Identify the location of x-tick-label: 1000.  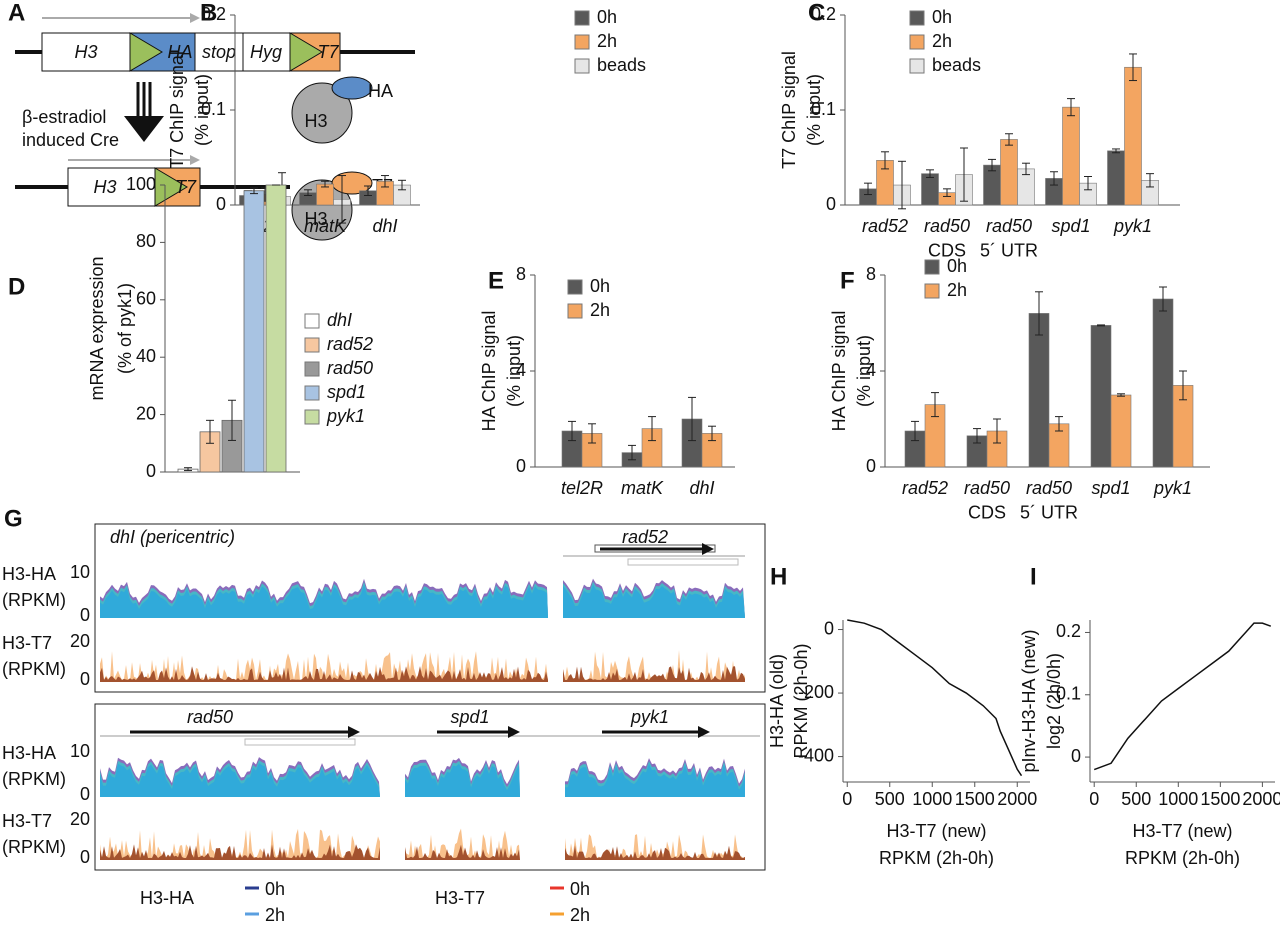
(932, 799).